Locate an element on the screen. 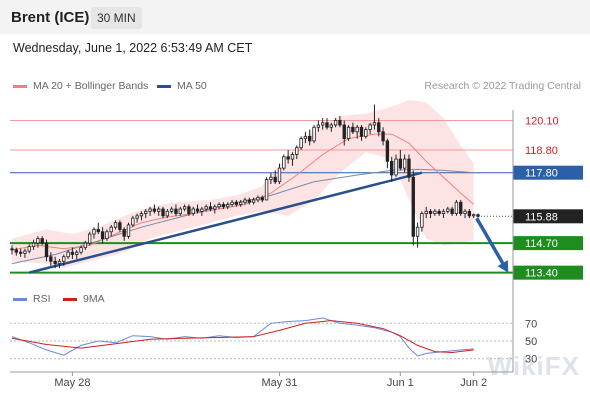 This screenshot has height=400, width=590. watermark: WikiFX is located at coordinates (533, 366).